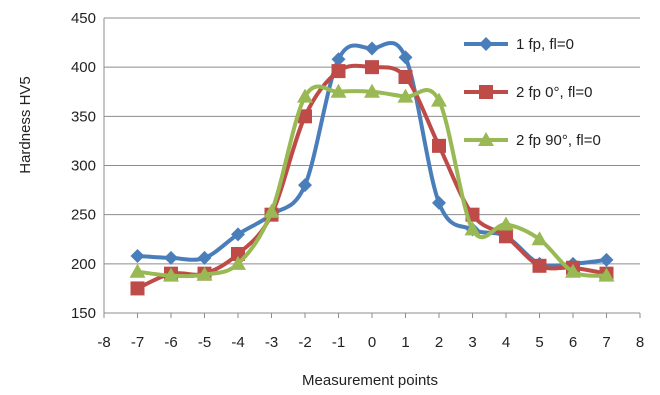  Describe the element at coordinates (554, 92) in the screenshot. I see `legend-label: 2 fp 0°, fl=0` at that location.